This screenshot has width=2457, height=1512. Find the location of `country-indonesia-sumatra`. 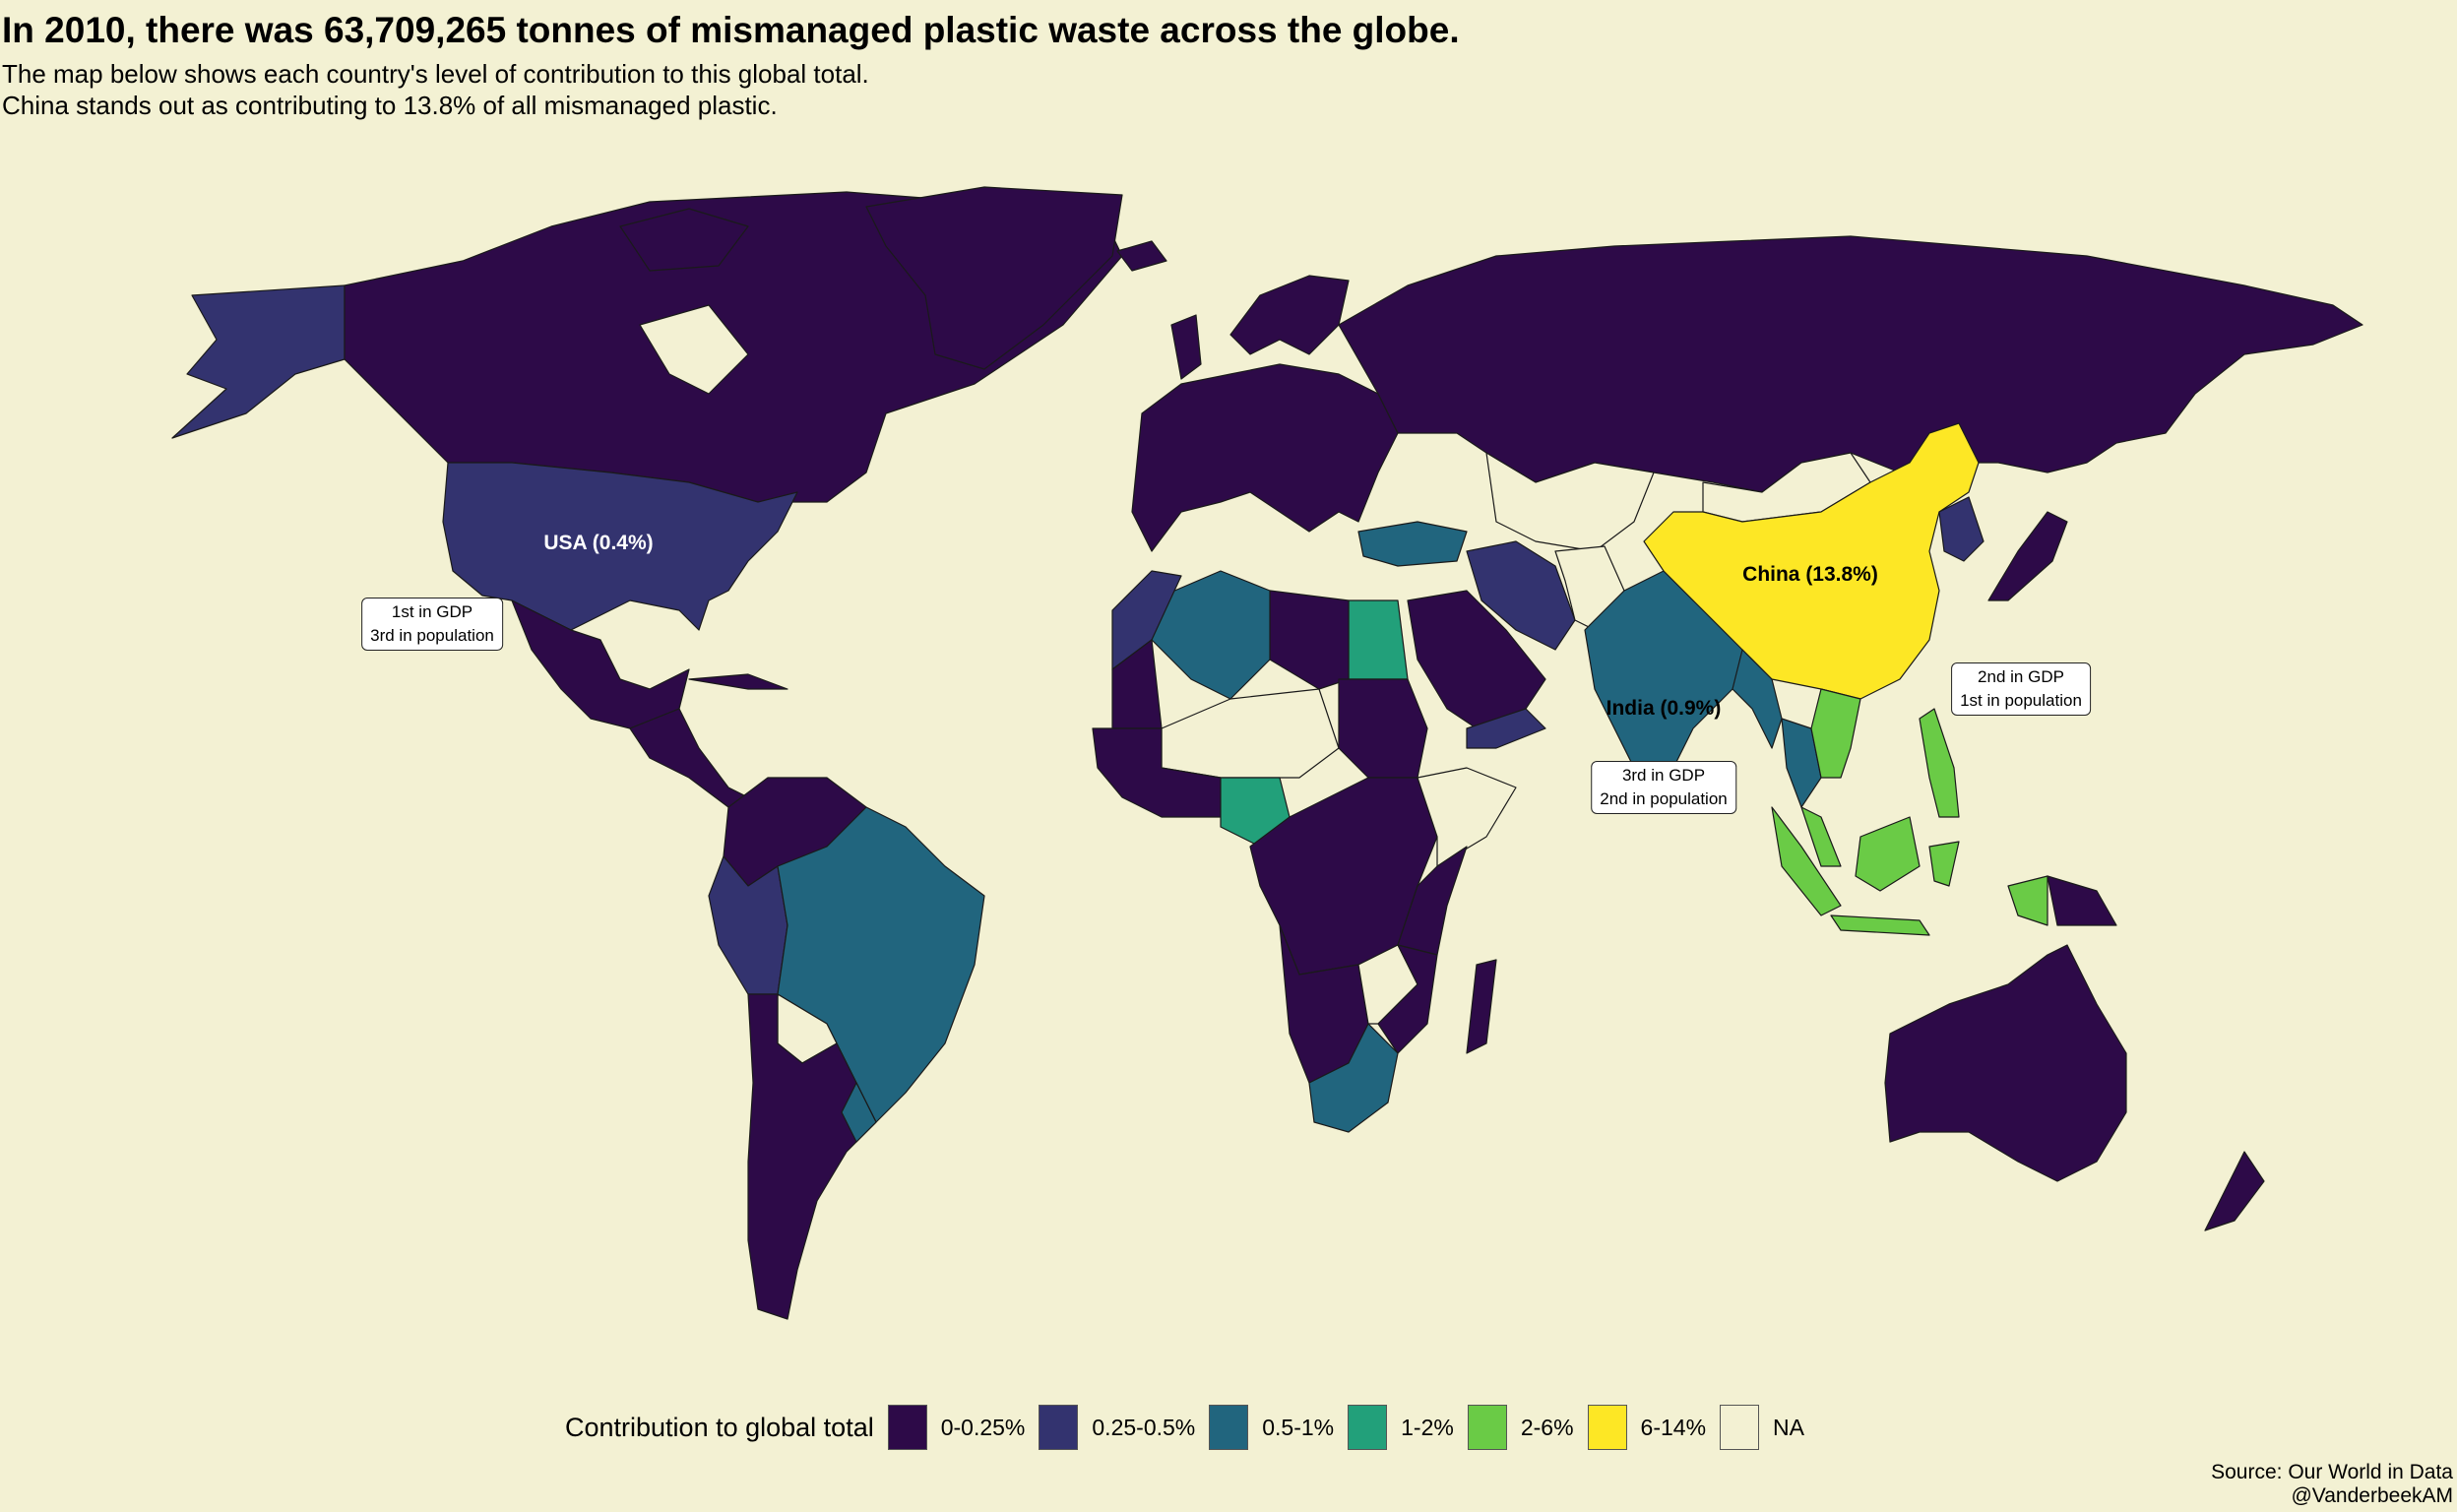

country-indonesia-sumatra is located at coordinates (1806, 861).